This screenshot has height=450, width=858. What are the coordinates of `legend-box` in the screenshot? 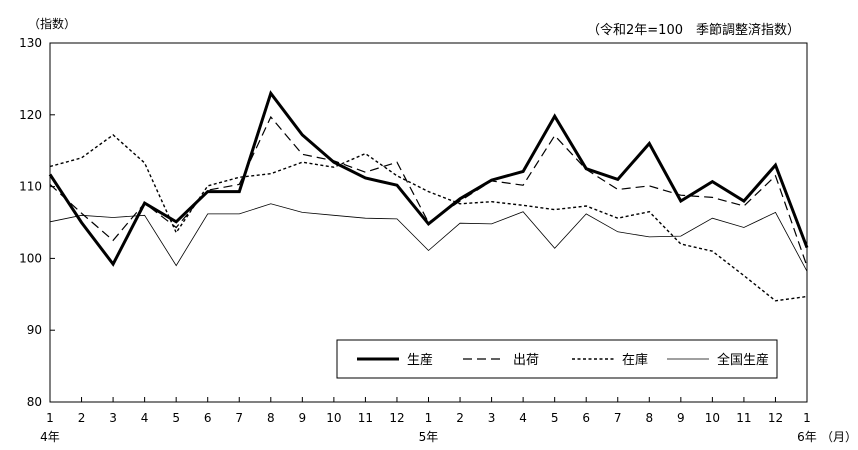 It's located at (557, 359).